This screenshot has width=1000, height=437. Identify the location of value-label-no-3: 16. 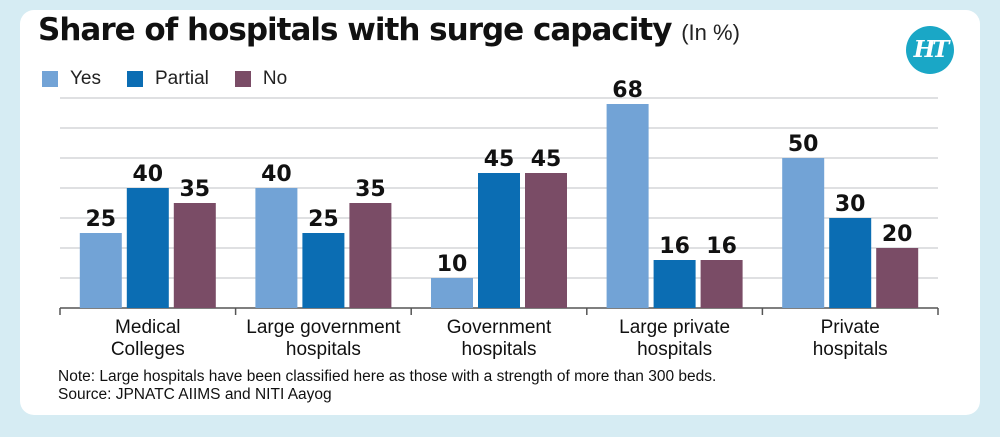
(721, 246).